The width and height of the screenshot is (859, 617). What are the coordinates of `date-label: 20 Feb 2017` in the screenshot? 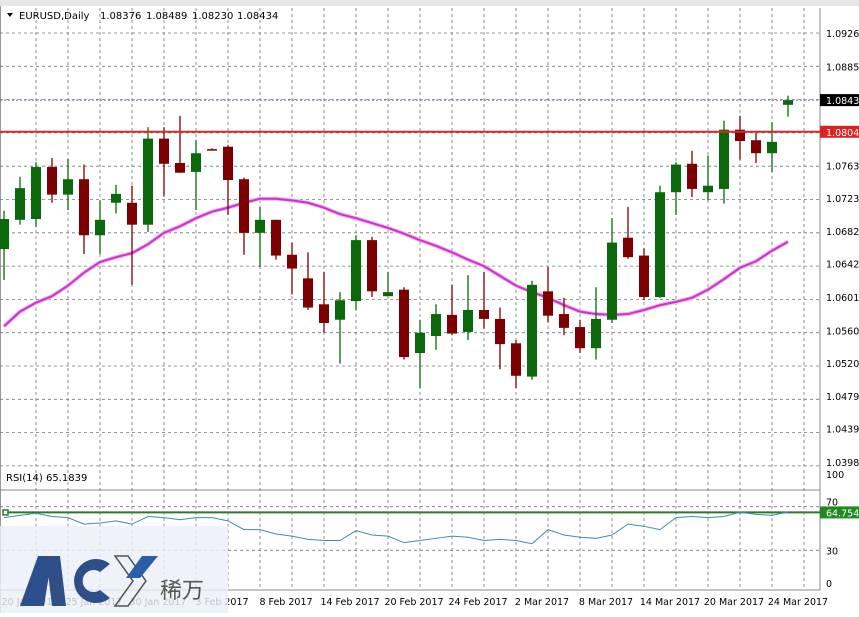 It's located at (413, 602).